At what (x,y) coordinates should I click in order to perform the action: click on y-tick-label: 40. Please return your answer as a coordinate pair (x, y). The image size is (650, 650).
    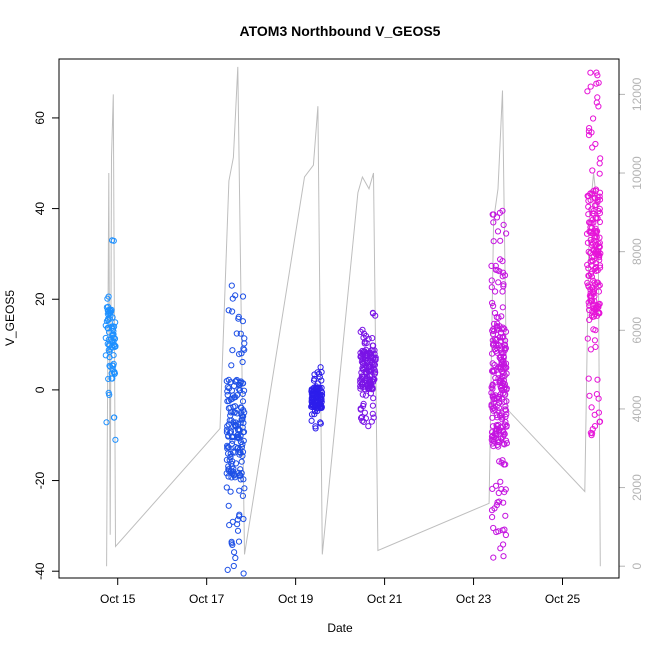
    Looking at the image, I should click on (40, 209).